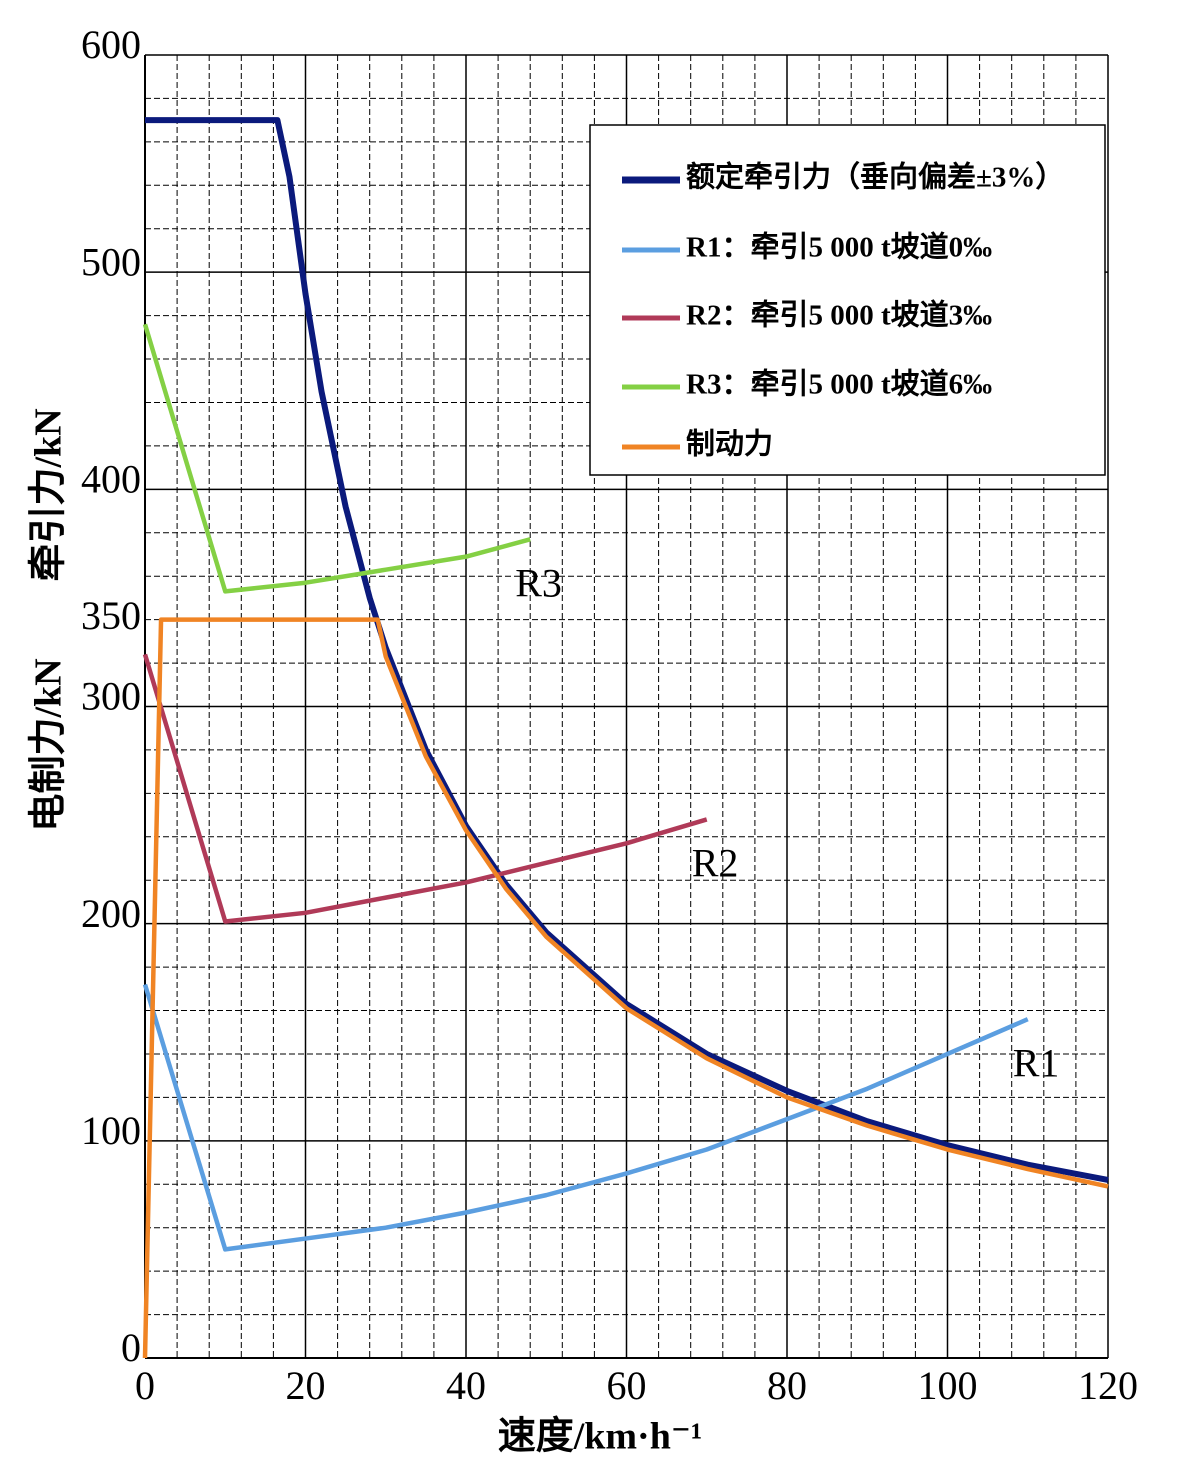 The image size is (1192, 1476). I want to click on curve-label: R1, so click(1036, 1062).